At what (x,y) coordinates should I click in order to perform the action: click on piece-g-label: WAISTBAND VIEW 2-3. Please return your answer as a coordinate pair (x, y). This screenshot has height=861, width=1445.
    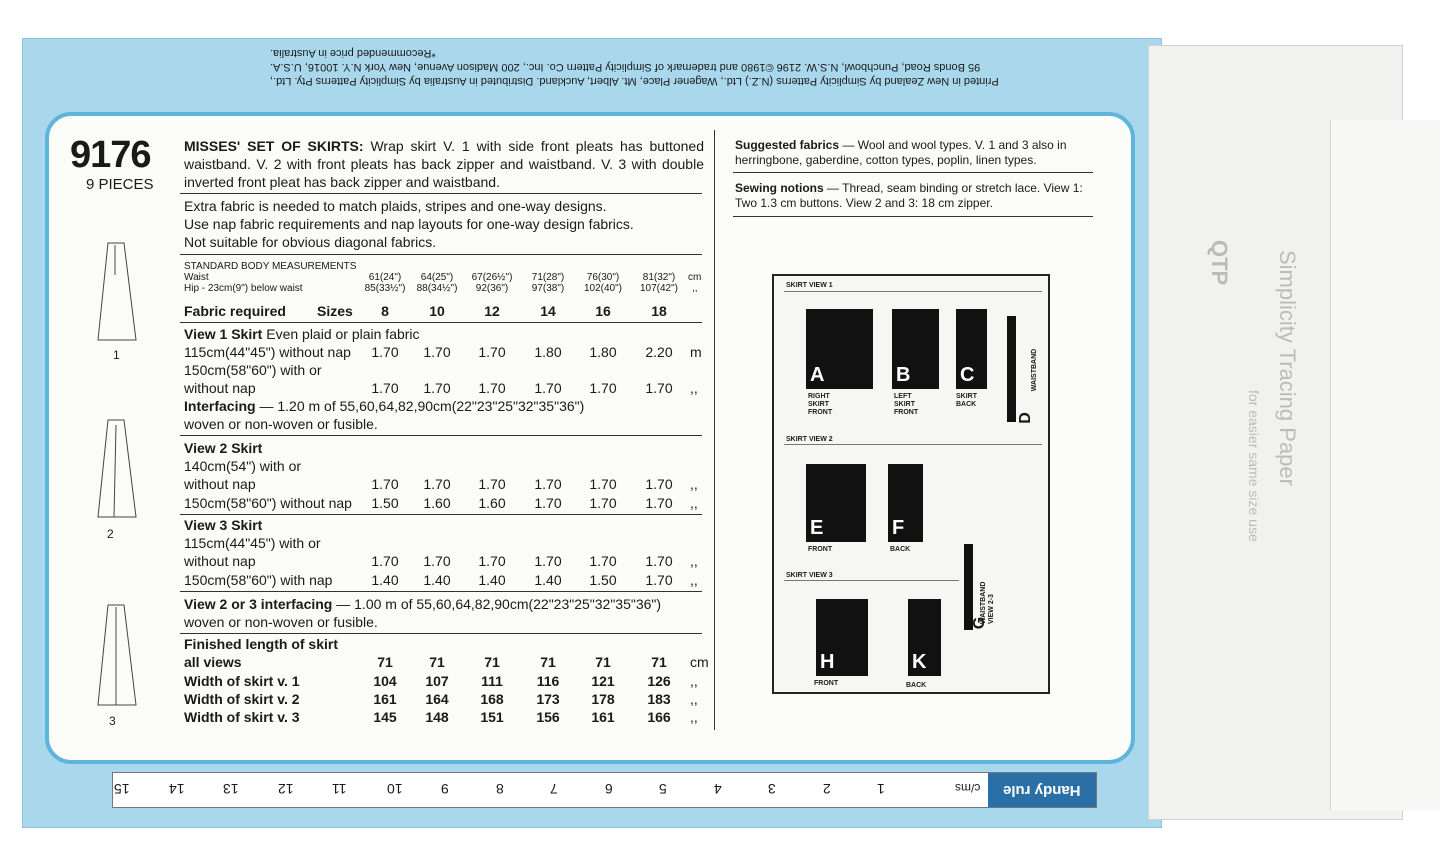
    Looking at the image, I should click on (987, 602).